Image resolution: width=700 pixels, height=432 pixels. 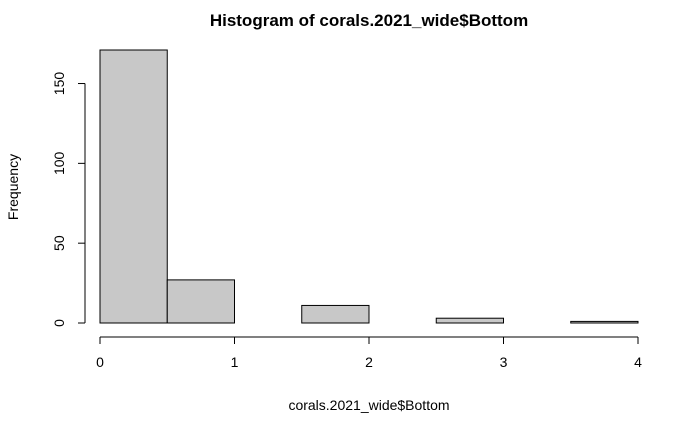 What do you see at coordinates (369, 353) in the screenshot?
I see `x-axis: 0 1 2 3 4` at bounding box center [369, 353].